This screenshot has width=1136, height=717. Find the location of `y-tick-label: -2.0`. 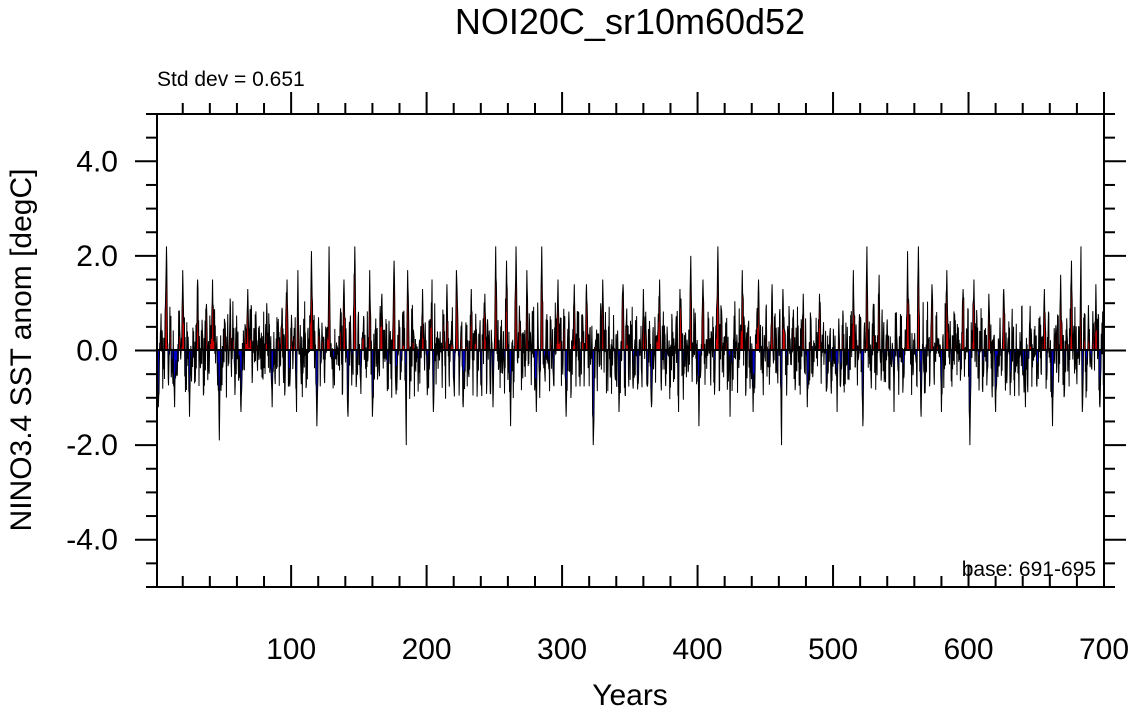

y-tick-label: -2.0 is located at coordinates (92, 445).